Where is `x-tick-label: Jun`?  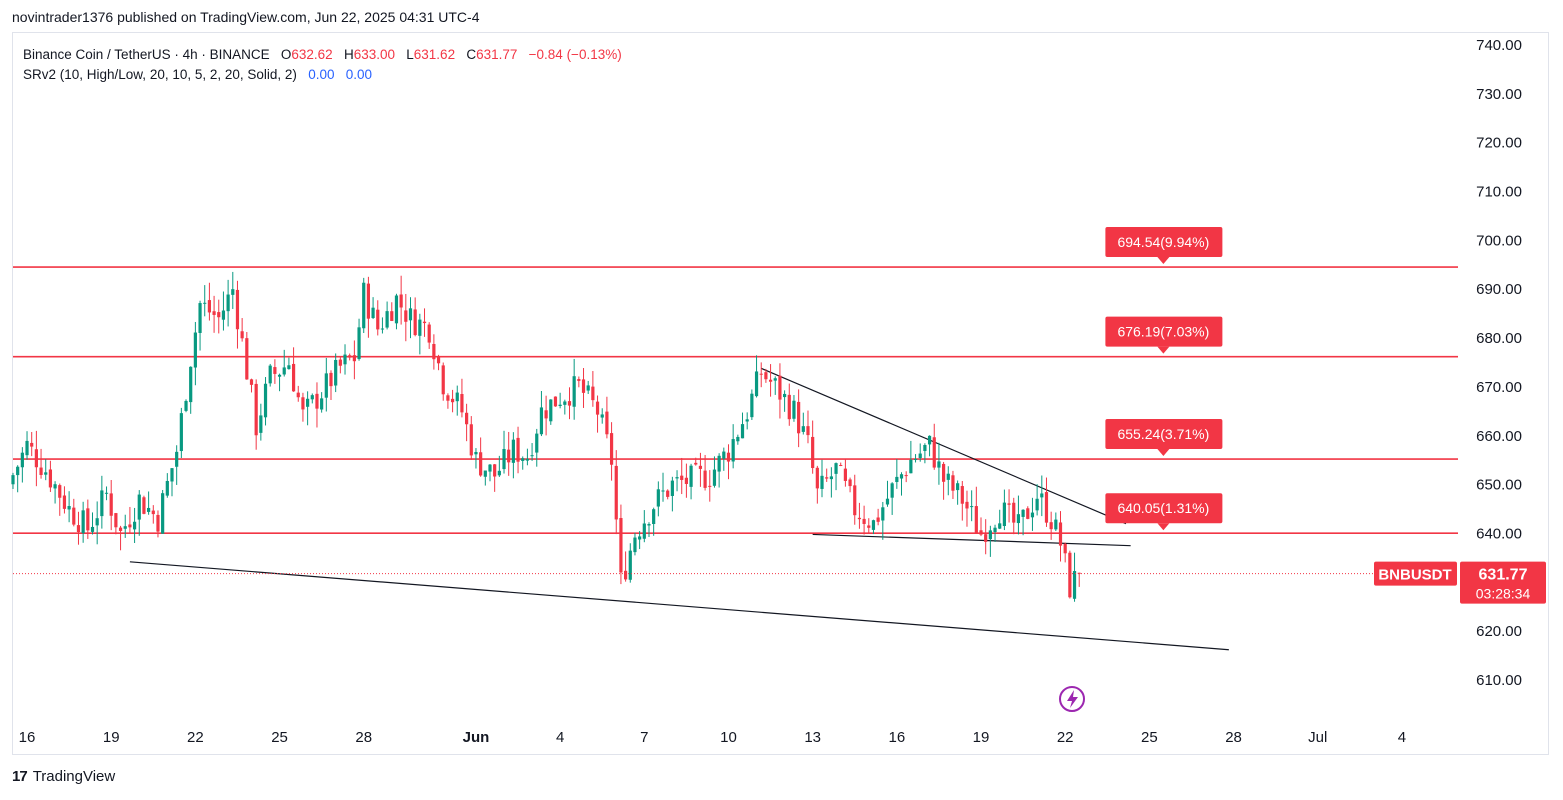
x-tick-label: Jun is located at coordinates (476, 737).